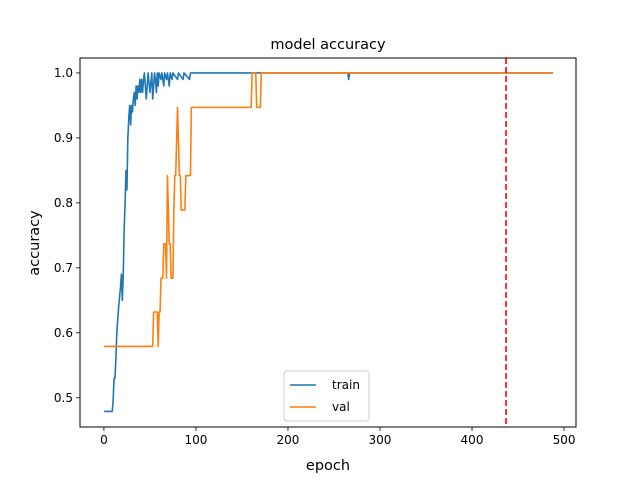  I want to click on y-tick-label: 0.7, so click(63, 268).